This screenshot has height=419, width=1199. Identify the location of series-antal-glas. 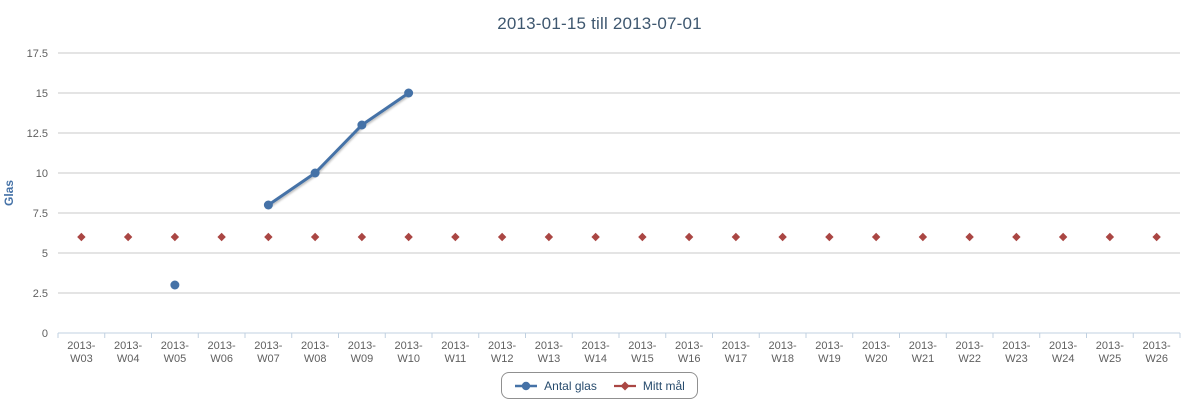
(292, 189).